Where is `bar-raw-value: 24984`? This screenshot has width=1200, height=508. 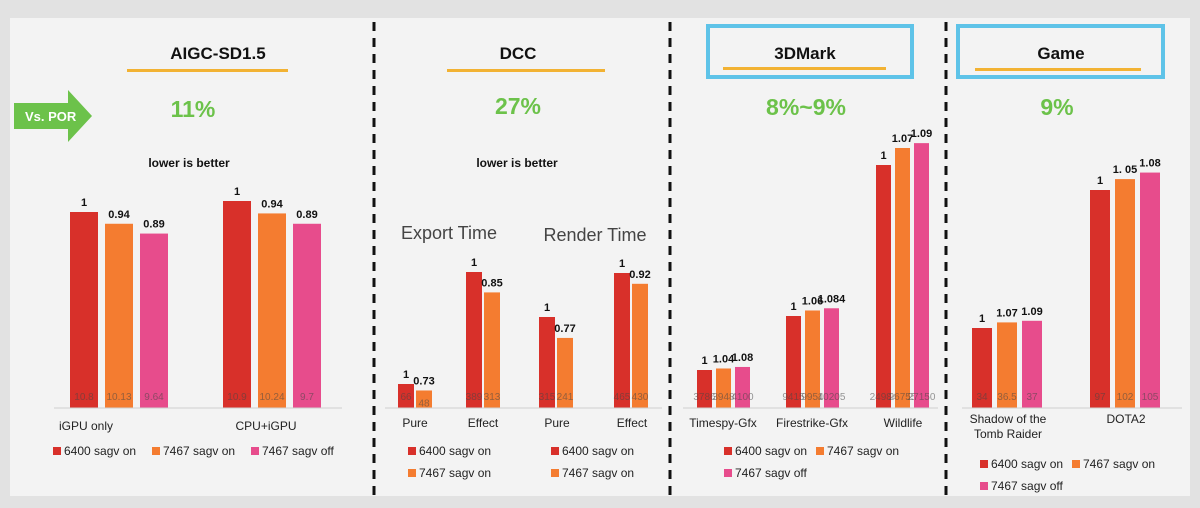
bar-raw-value: 24984 is located at coordinates (884, 397).